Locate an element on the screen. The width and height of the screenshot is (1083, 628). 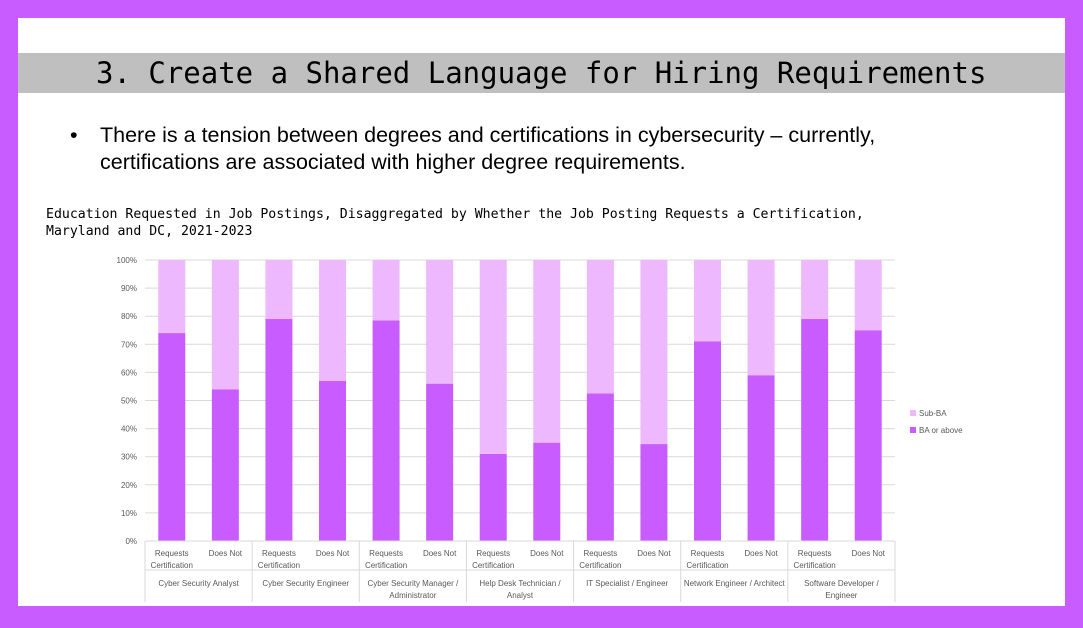
x-group-label: Help Desk Technician / is located at coordinates (520, 583).